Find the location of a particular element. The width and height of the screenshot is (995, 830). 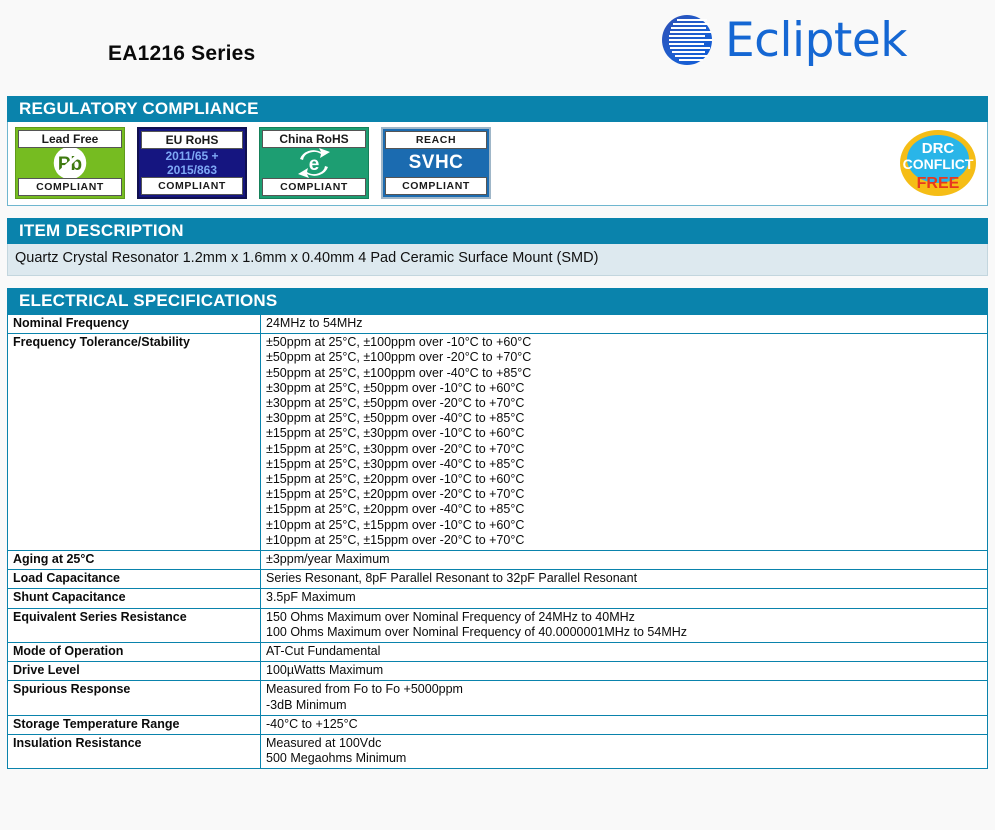

page-header: EA1216 Series is located at coordinates (497, 48).